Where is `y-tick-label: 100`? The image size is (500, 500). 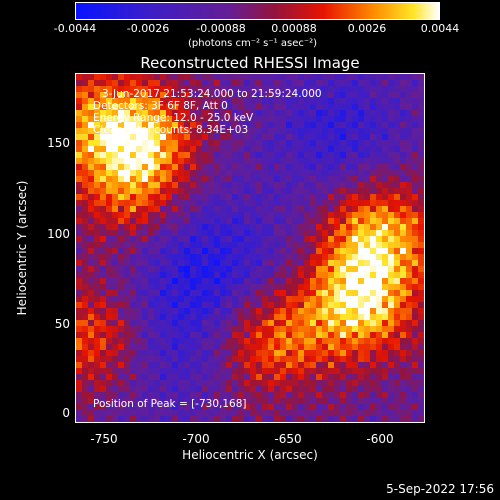 y-tick-label: 100 is located at coordinates (58, 234).